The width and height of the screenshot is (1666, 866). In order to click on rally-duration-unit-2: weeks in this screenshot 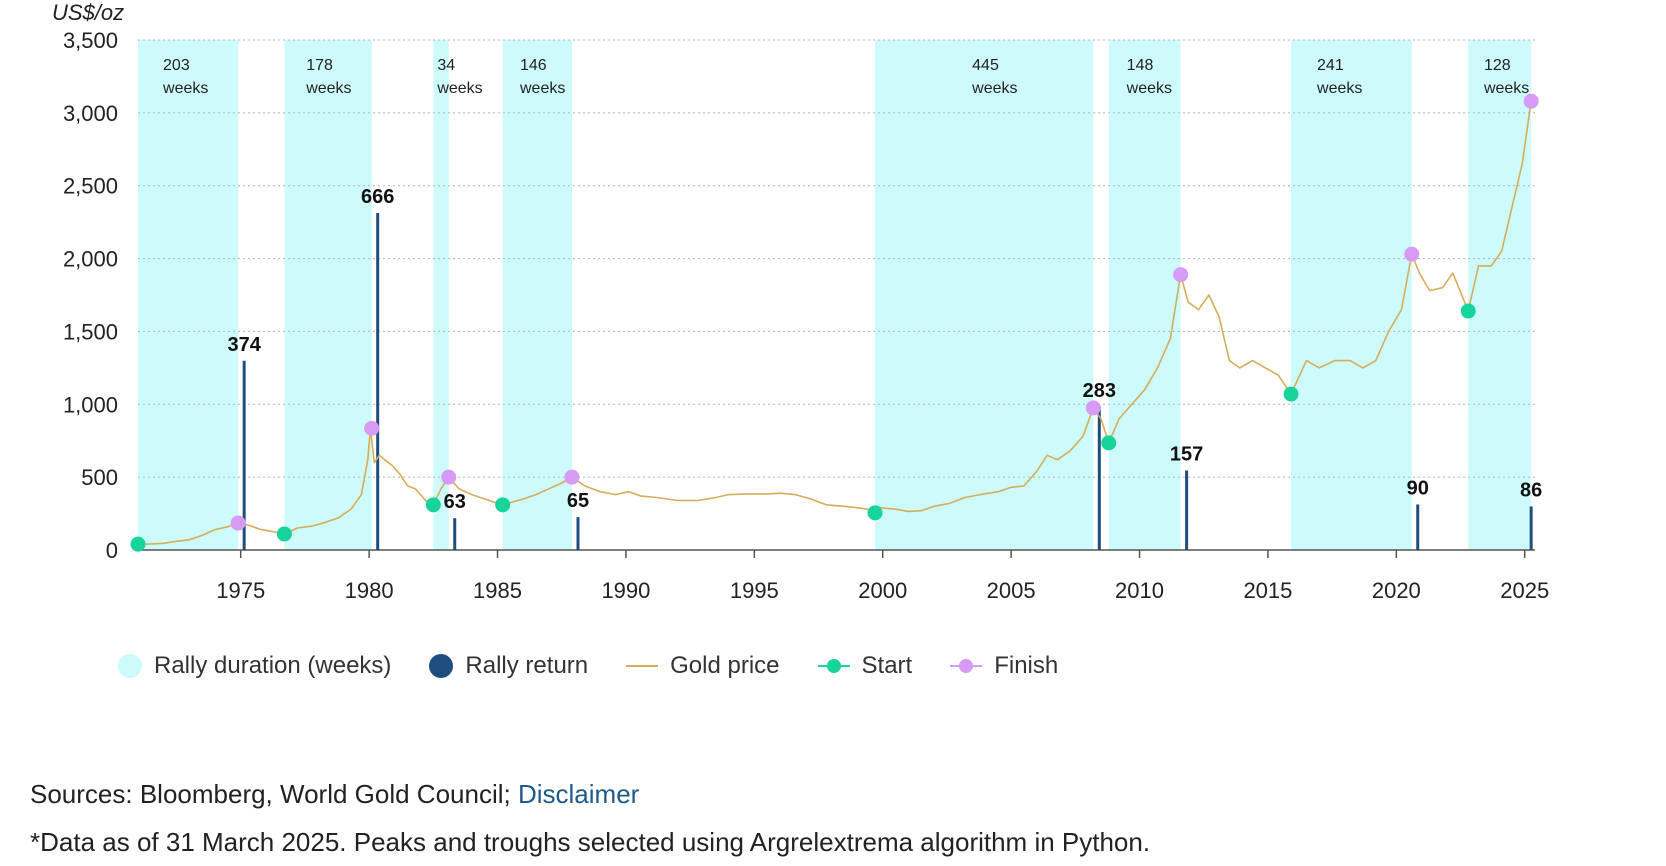, I will do `click(459, 88)`.